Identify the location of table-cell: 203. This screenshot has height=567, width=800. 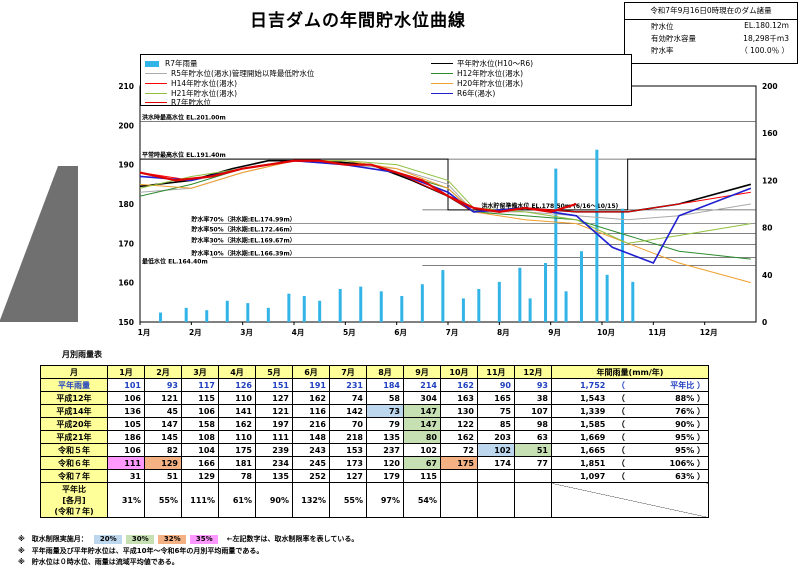
(496, 437).